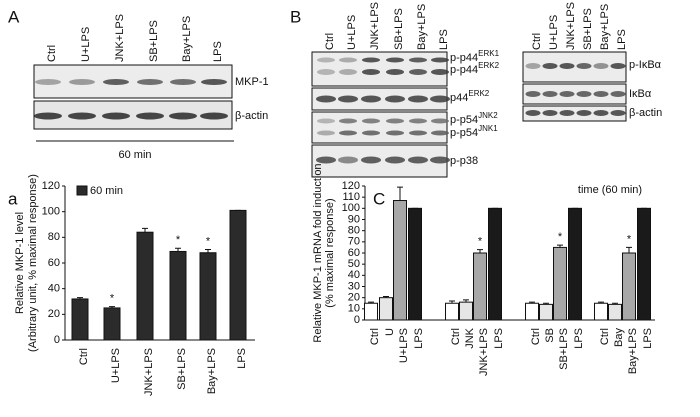  What do you see at coordinates (464, 120) in the screenshot?
I see `band-name: p-p54` at bounding box center [464, 120].